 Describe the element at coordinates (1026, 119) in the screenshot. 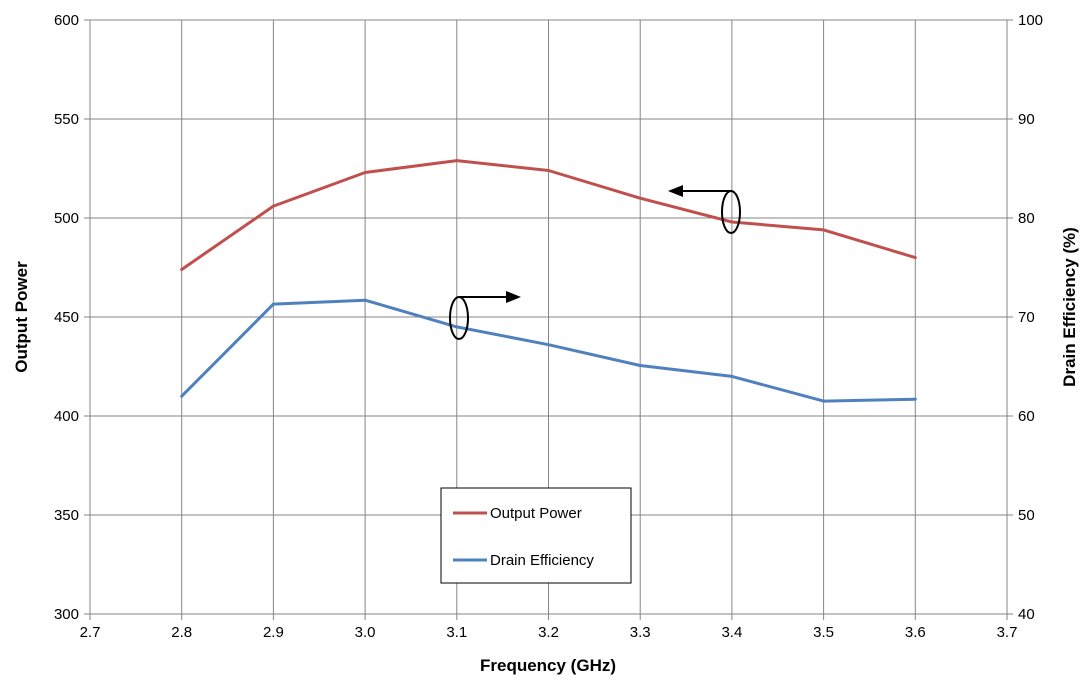

I see `right-tick-label: 90` at that location.